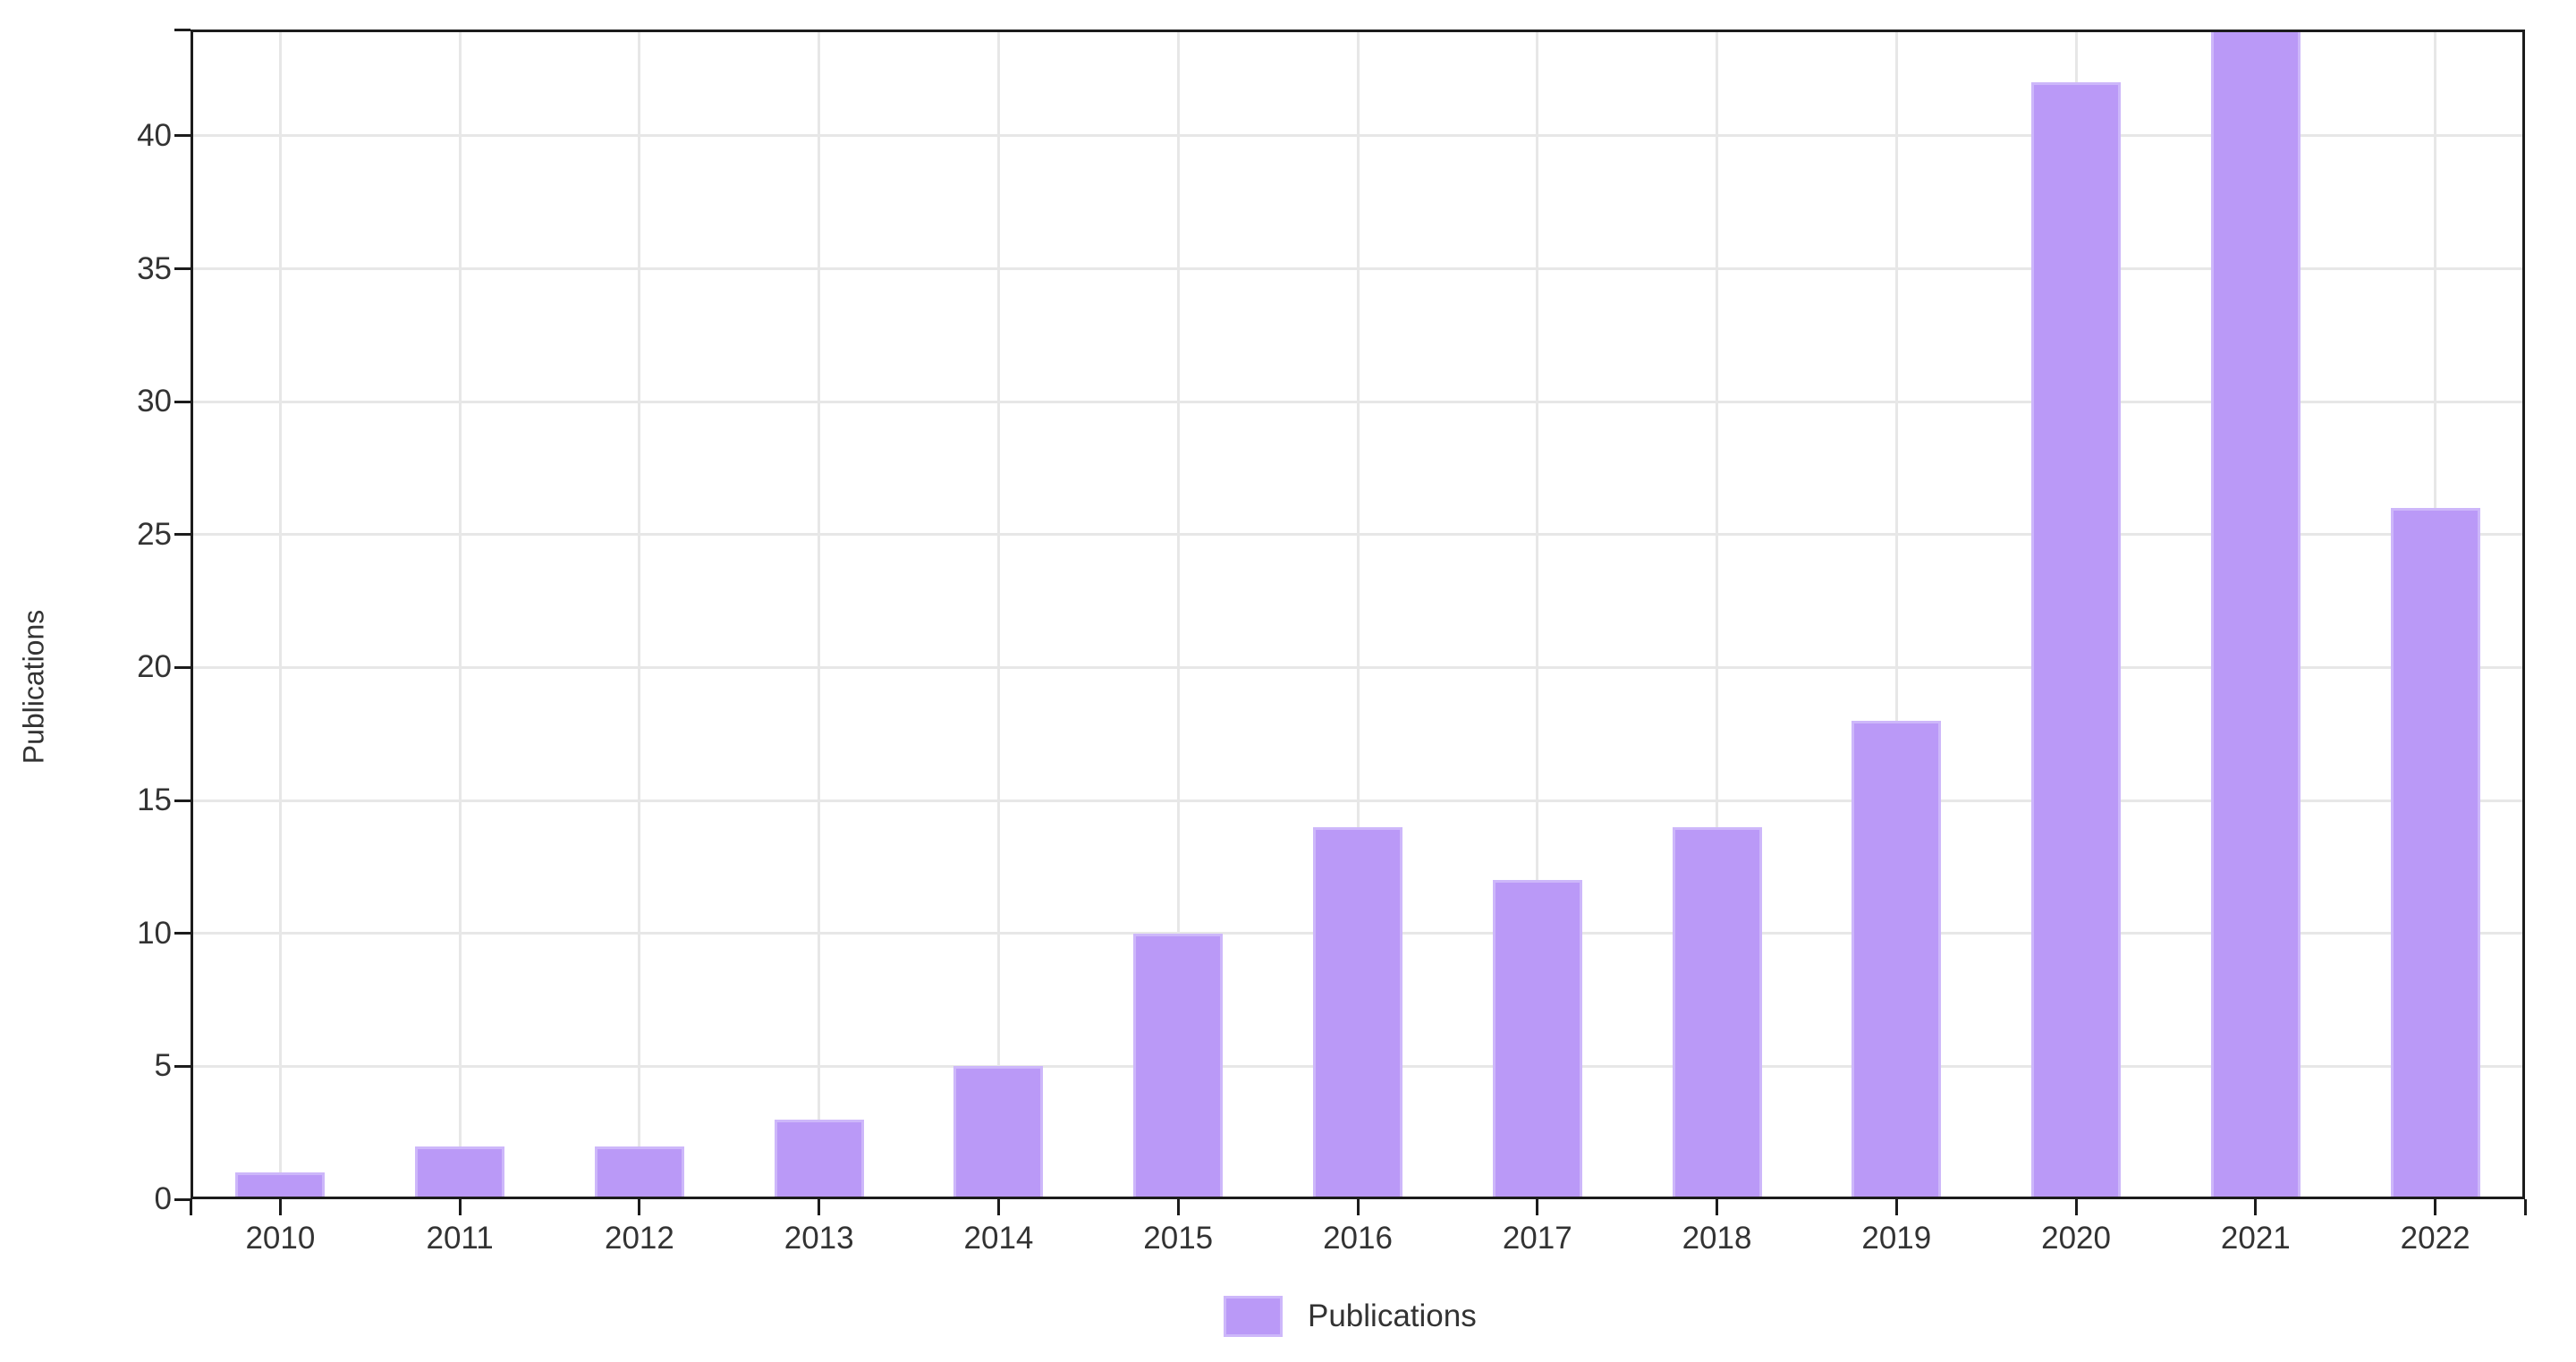 The height and width of the screenshot is (1362, 2576). I want to click on y-tick-label: 35, so click(154, 268).